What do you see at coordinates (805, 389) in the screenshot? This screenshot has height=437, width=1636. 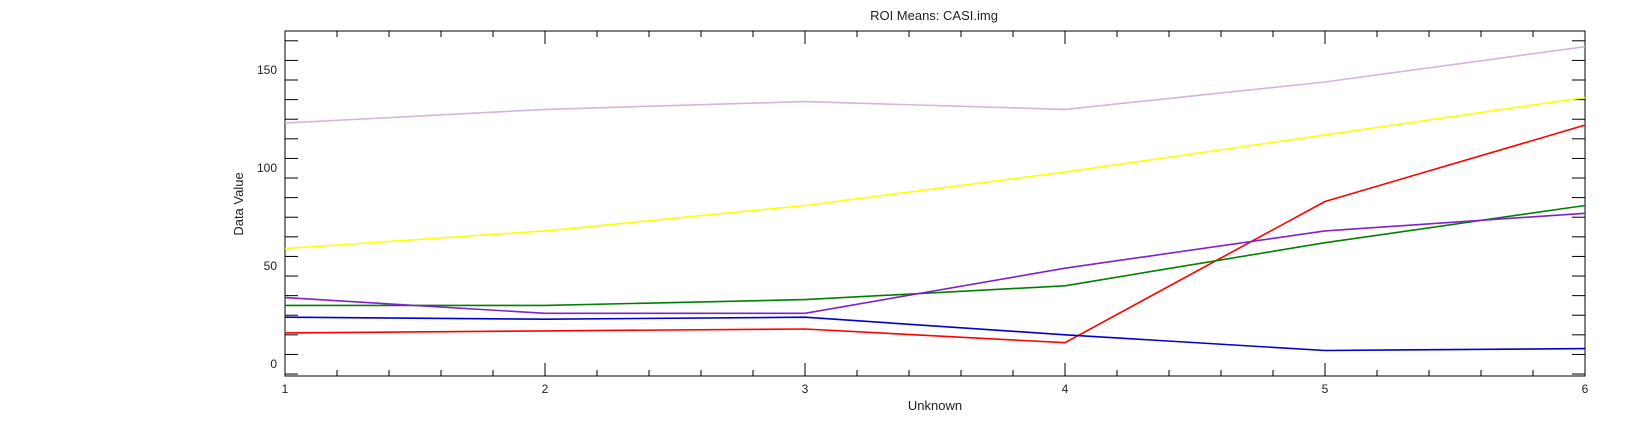 I see `x-tick-label: 3` at bounding box center [805, 389].